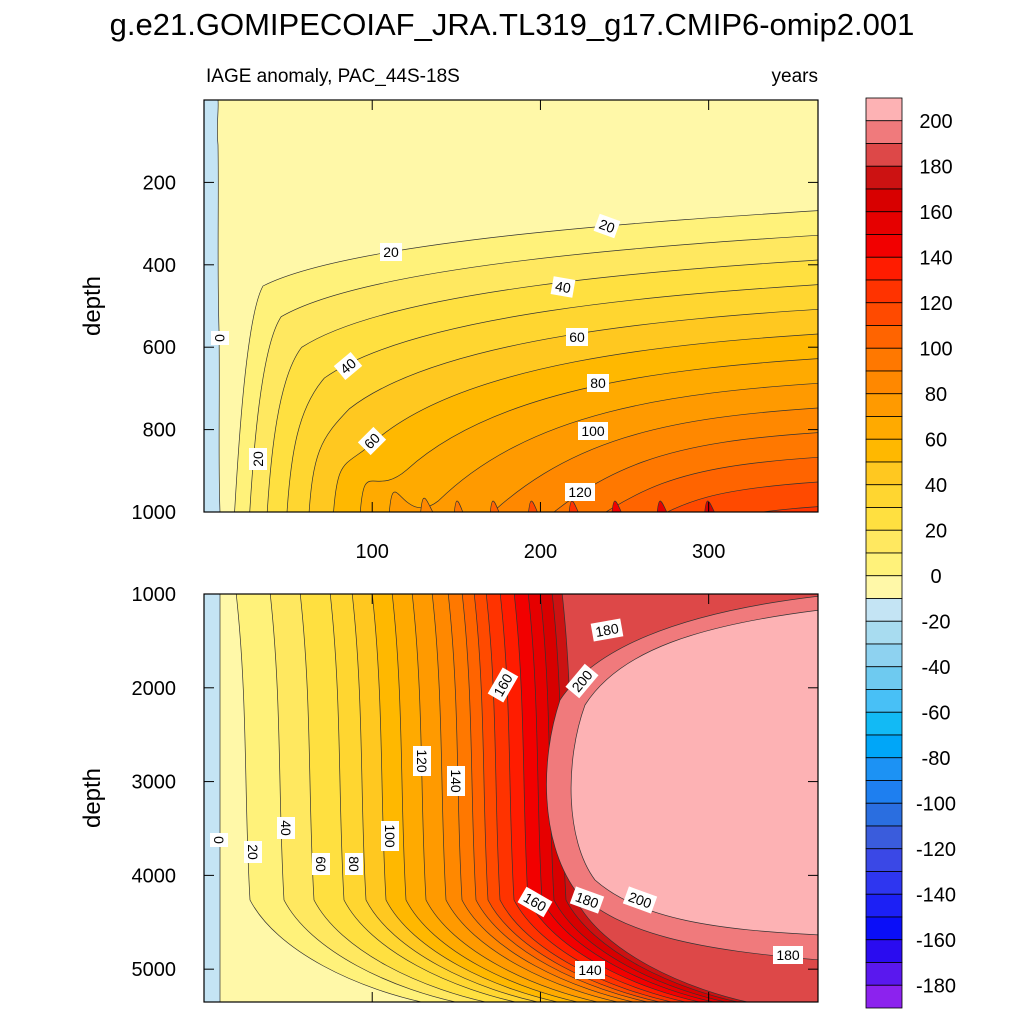 This screenshot has width=1024, height=1024. I want to click on svg-text: 140, so click(590, 970).